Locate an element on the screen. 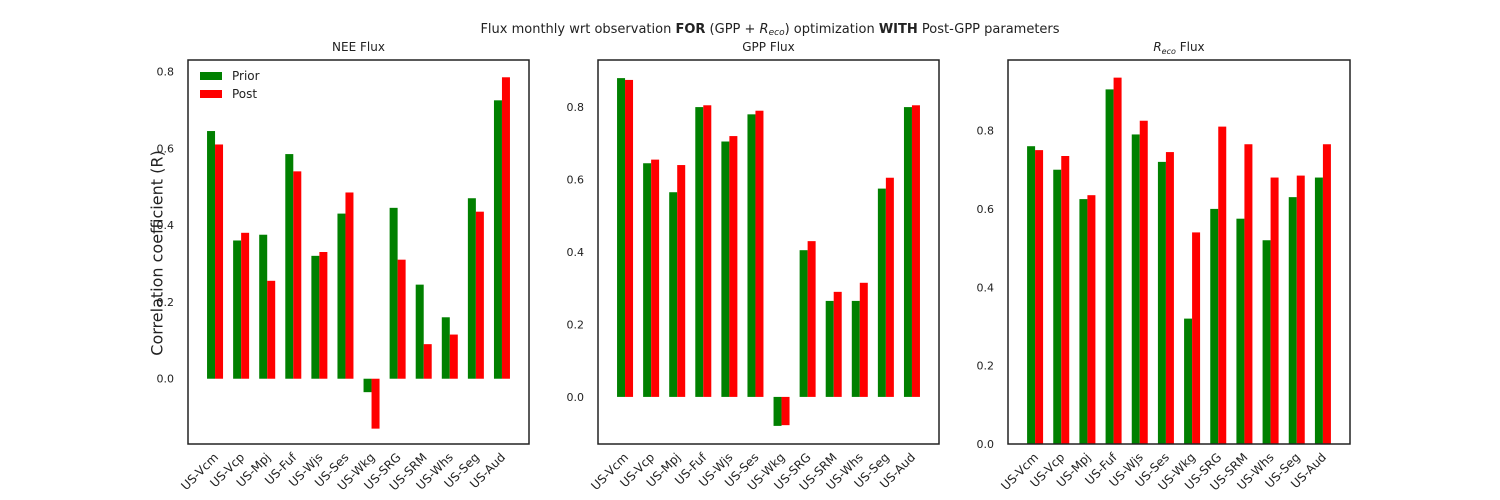 This screenshot has height=500, width=1500. panel-title: NEE Flux is located at coordinates (358, 47).